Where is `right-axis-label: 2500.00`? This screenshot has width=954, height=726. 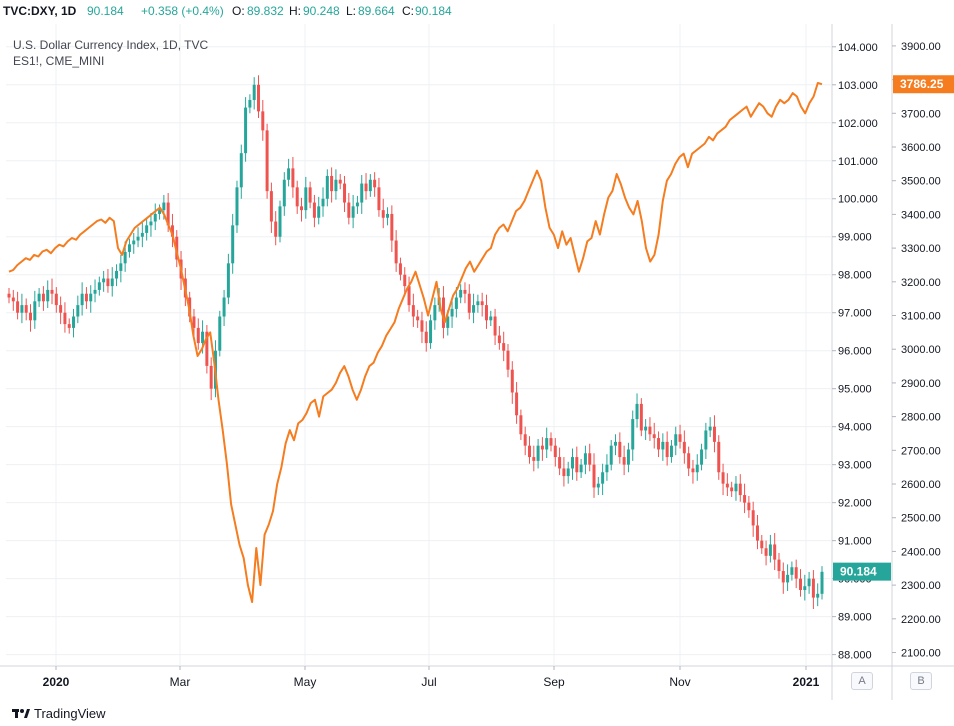
right-axis-label: 2500.00 is located at coordinates (921, 519).